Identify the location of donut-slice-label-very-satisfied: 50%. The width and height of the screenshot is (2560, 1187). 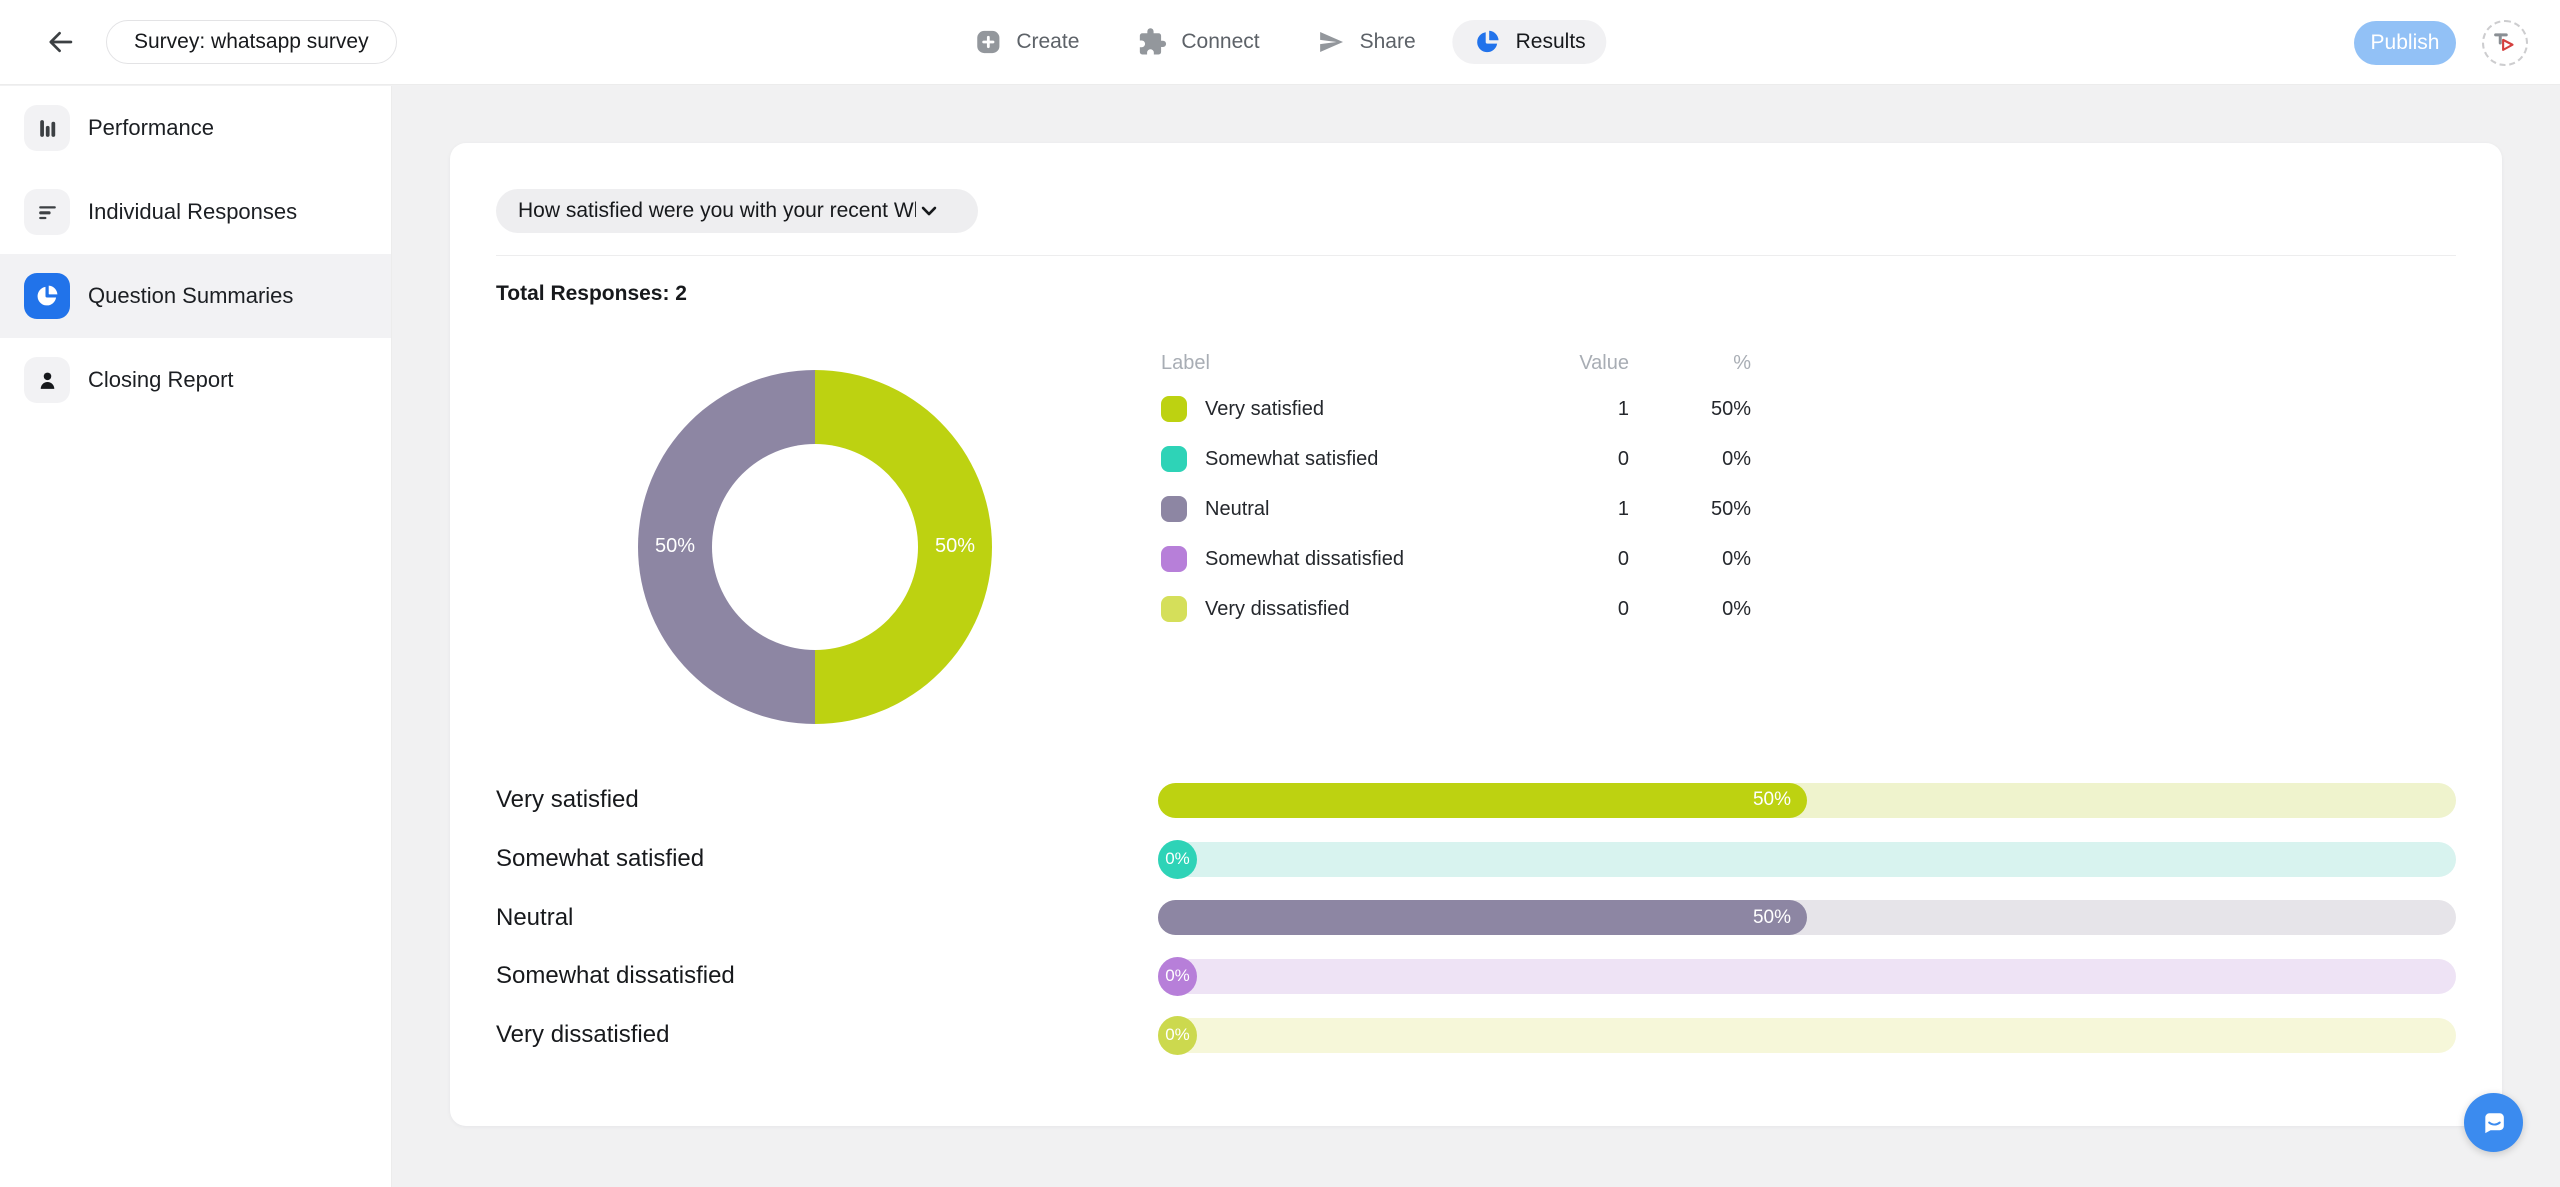
(955, 546).